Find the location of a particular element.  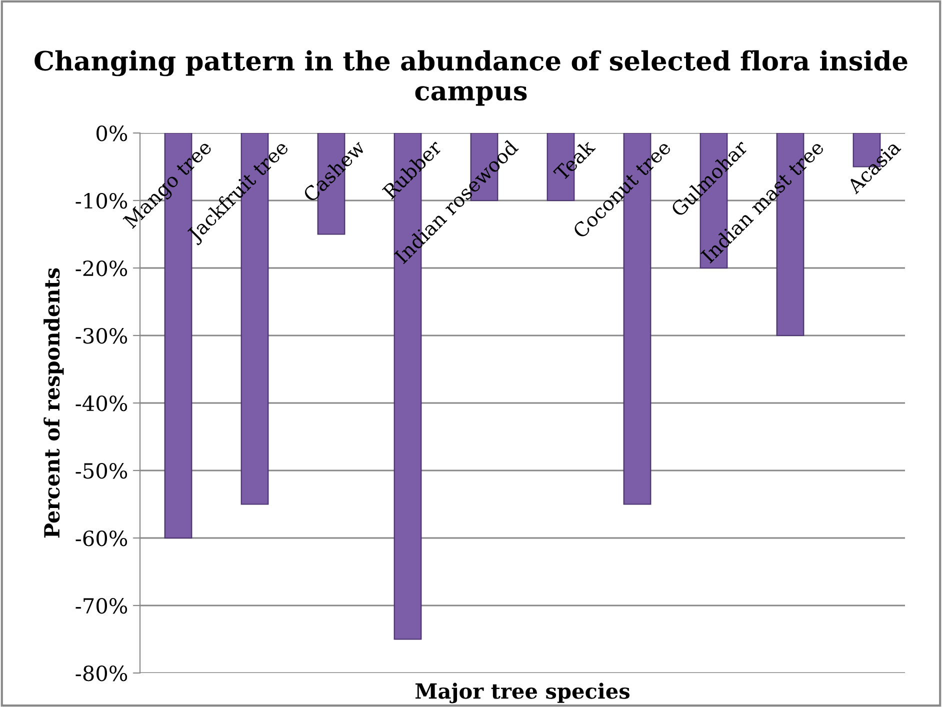

y-tick-label: -40% is located at coordinates (102, 403).